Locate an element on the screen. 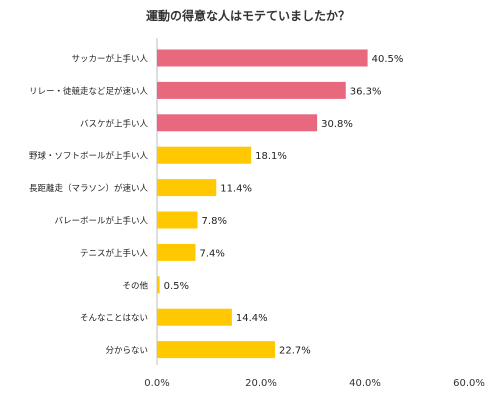 The image size is (500, 405). value-label: 11.4% is located at coordinates (236, 189).